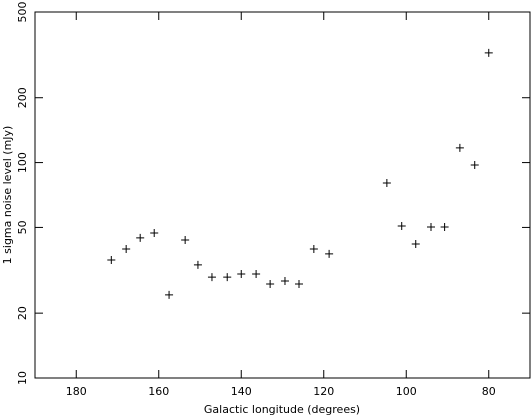 This screenshot has width=532, height=418. I want to click on x-tick-label: 140, so click(241, 391).